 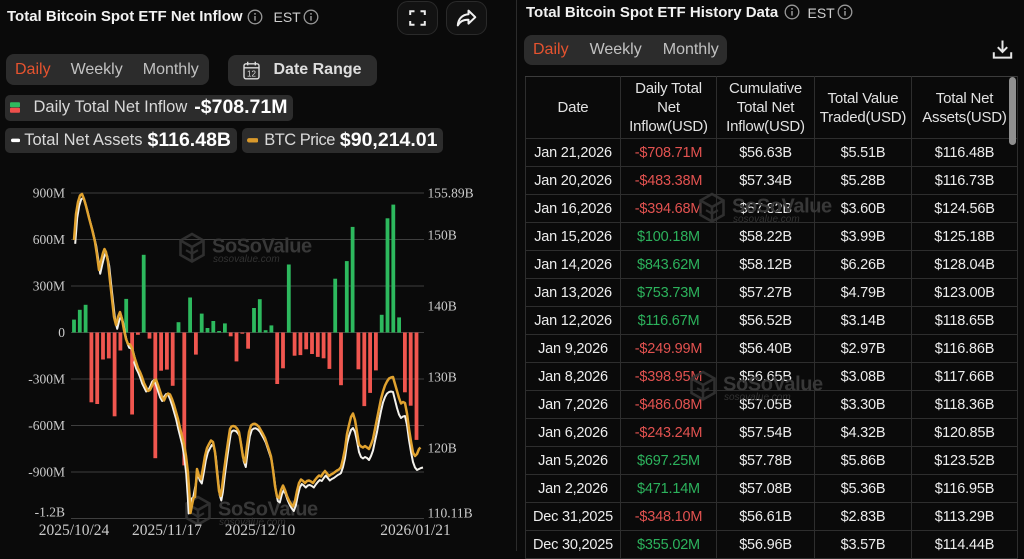 What do you see at coordinates (262, 247) in the screenshot?
I see `svg-text: SoSoValue` at bounding box center [262, 247].